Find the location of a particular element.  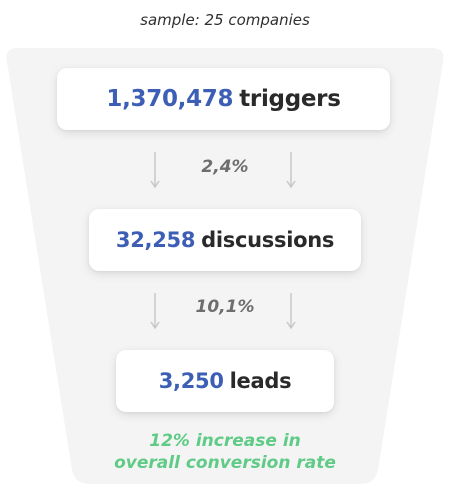

stage-box-discussions: 32,258 discussions is located at coordinates (225, 240).